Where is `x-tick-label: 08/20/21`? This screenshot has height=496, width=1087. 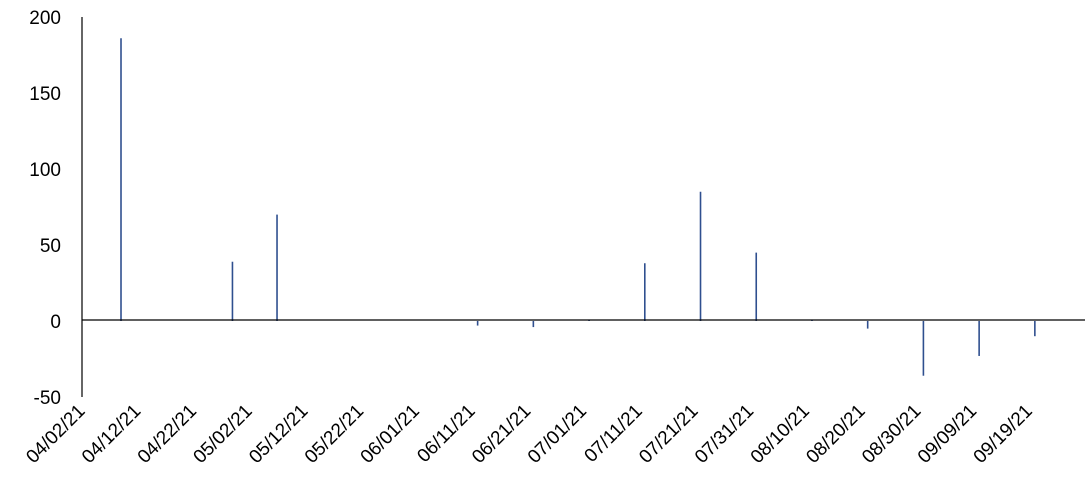
x-tick-label: 08/20/21 is located at coordinates (835, 434).